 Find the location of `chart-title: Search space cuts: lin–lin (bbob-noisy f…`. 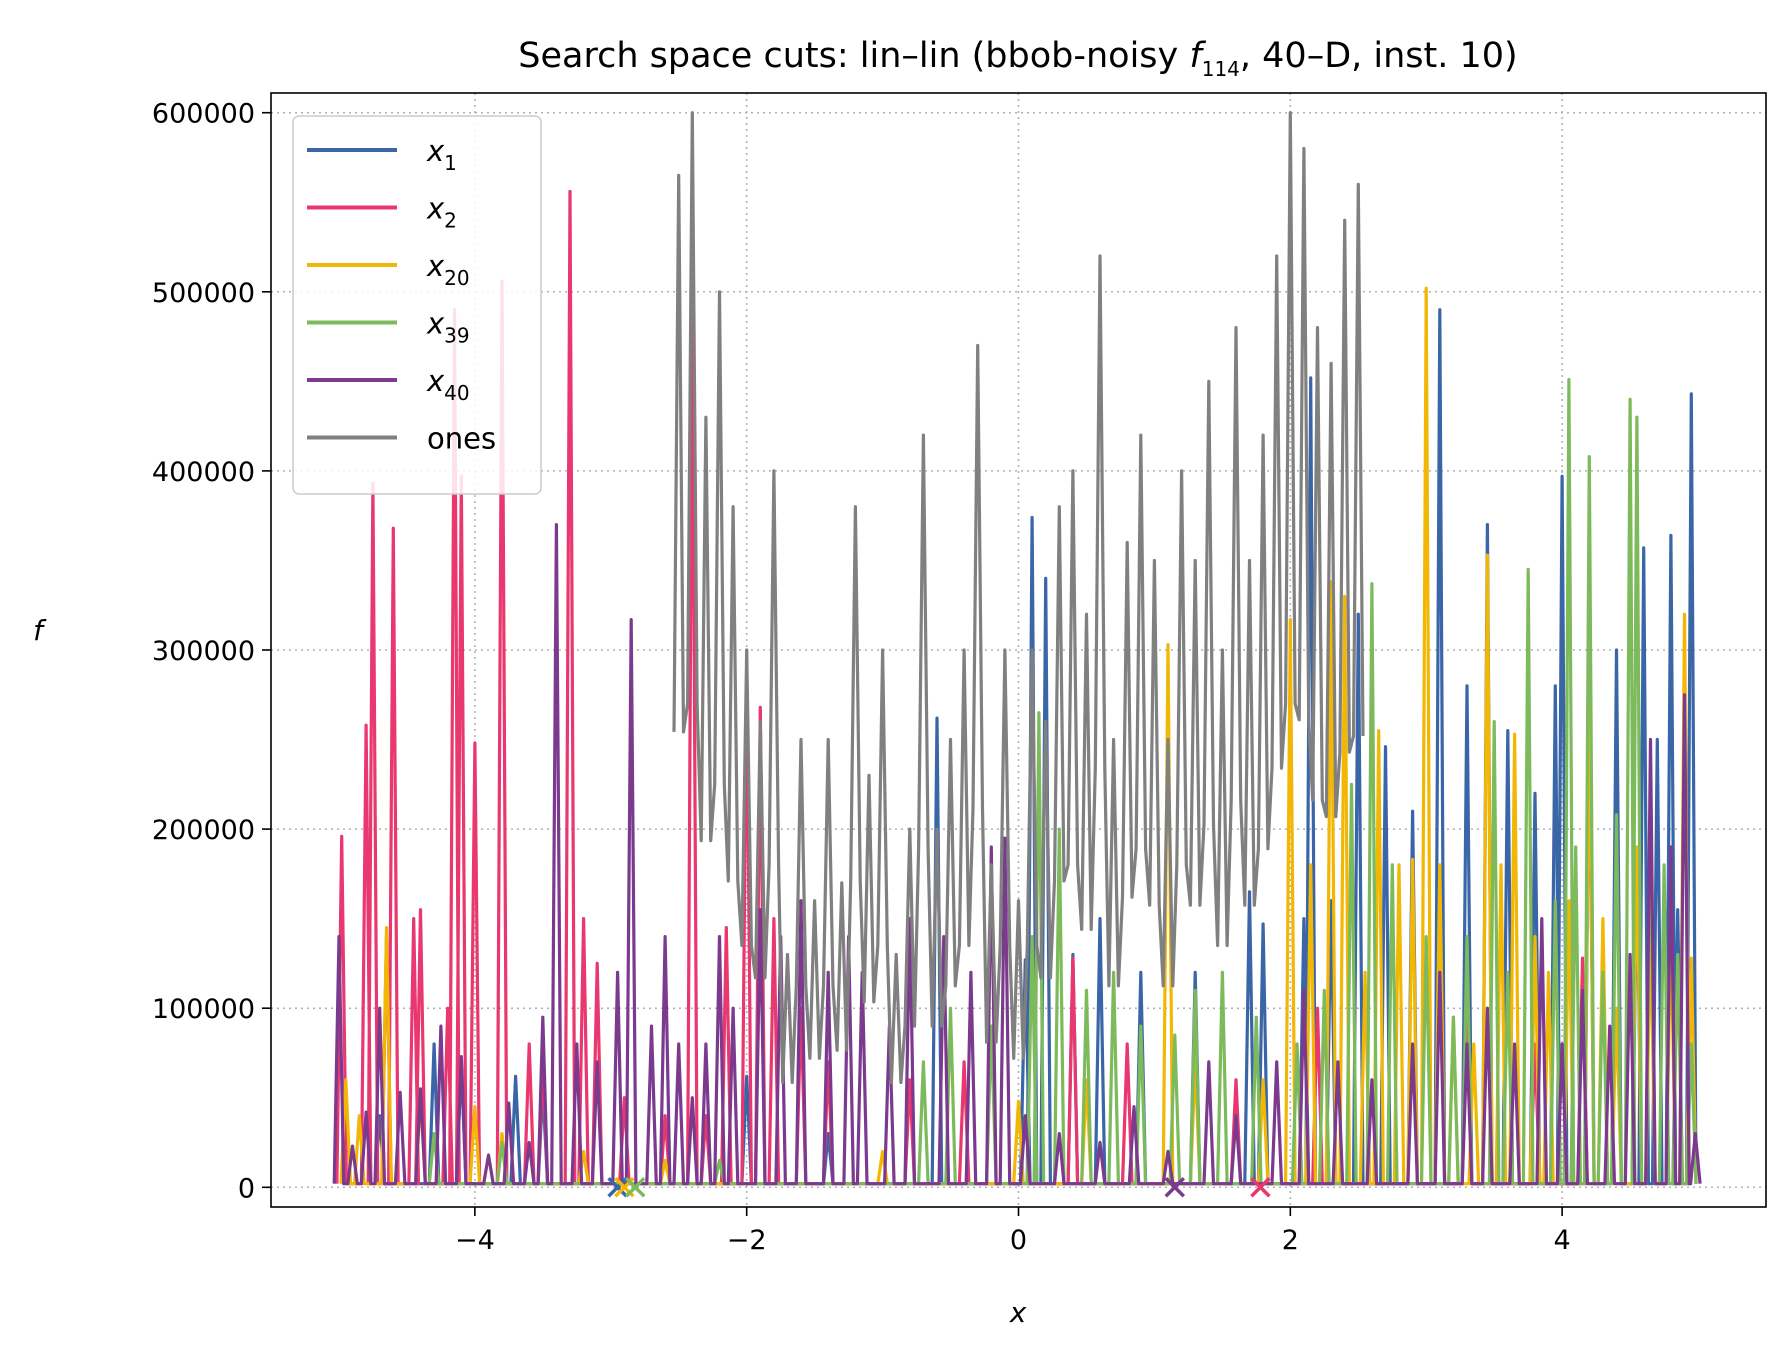

chart-title: Search space cuts: lin–lin (bbob-noisy f… is located at coordinates (1017, 58).